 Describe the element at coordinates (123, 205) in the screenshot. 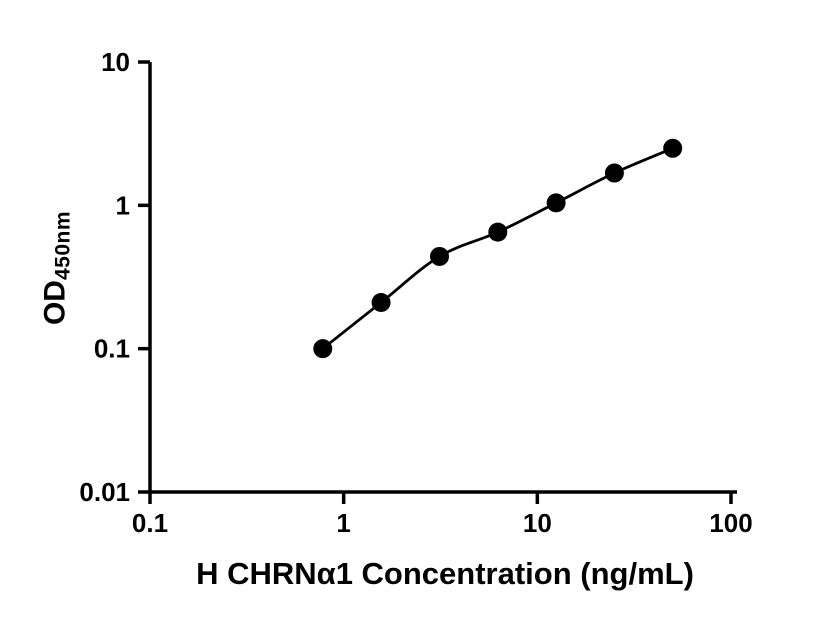

I see `y-tick-label: 1` at that location.